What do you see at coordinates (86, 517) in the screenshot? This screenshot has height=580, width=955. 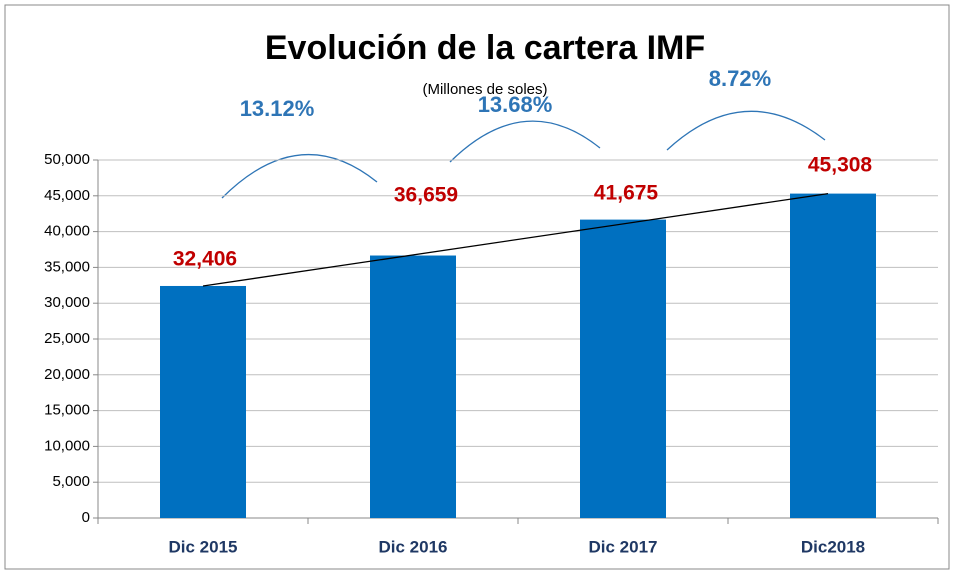 I see `y-tick-label: 0` at bounding box center [86, 517].